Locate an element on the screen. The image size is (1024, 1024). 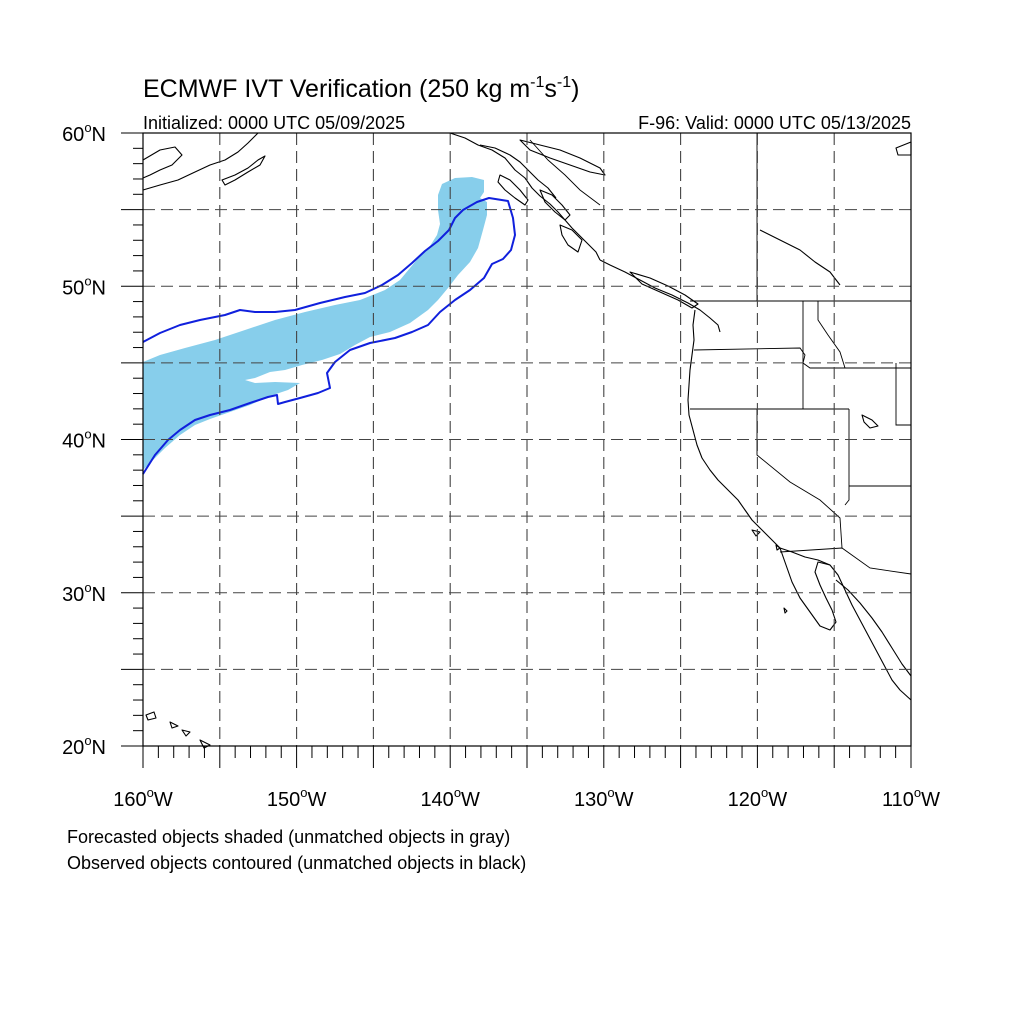
init-time-label: Initialized: 0000 UTC 05/09/2025 is located at coordinates (274, 123).